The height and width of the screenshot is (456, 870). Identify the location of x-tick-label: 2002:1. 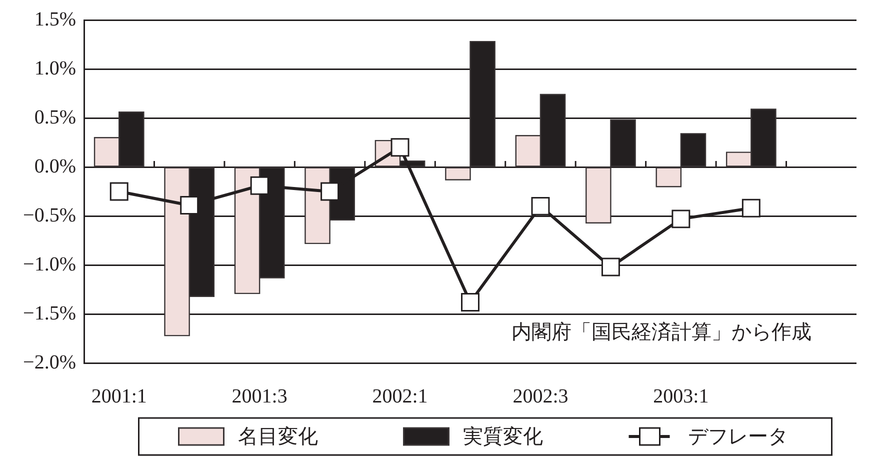
(400, 396).